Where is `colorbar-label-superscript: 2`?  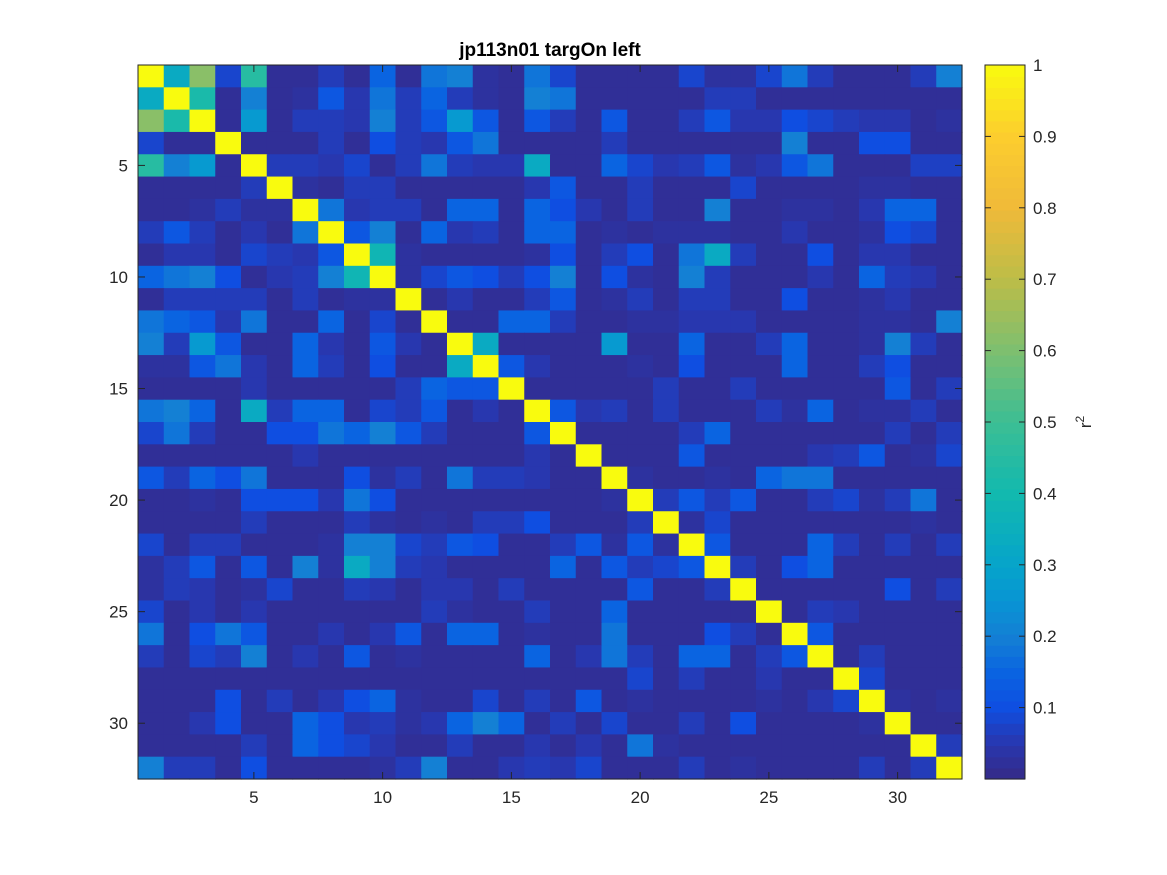
colorbar-label-superscript: 2 is located at coordinates (1080, 419).